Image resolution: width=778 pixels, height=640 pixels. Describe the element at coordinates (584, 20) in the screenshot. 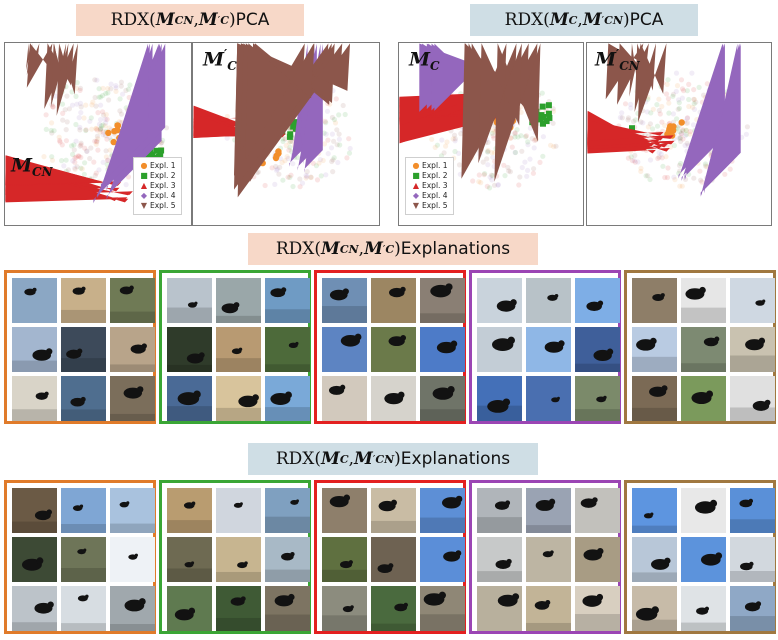

I see `pca-title-right: RDX(M C, M ′ CN) PCA` at that location.